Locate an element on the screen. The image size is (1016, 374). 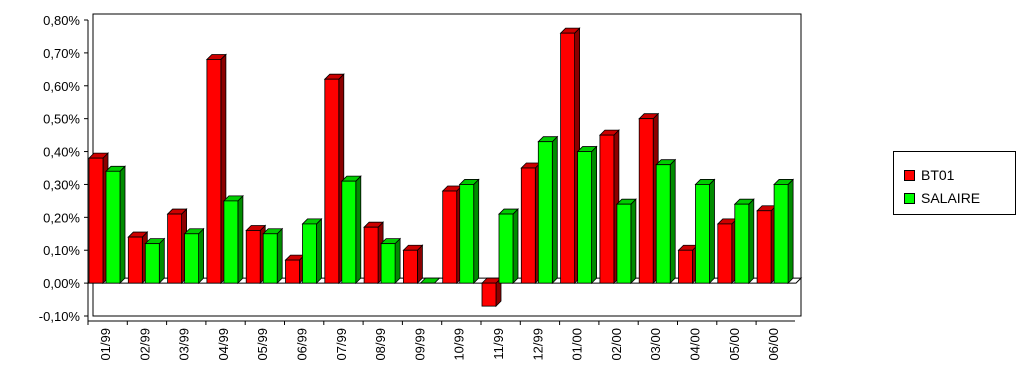
y-tick-label: 0,70% is located at coordinates (61, 53).